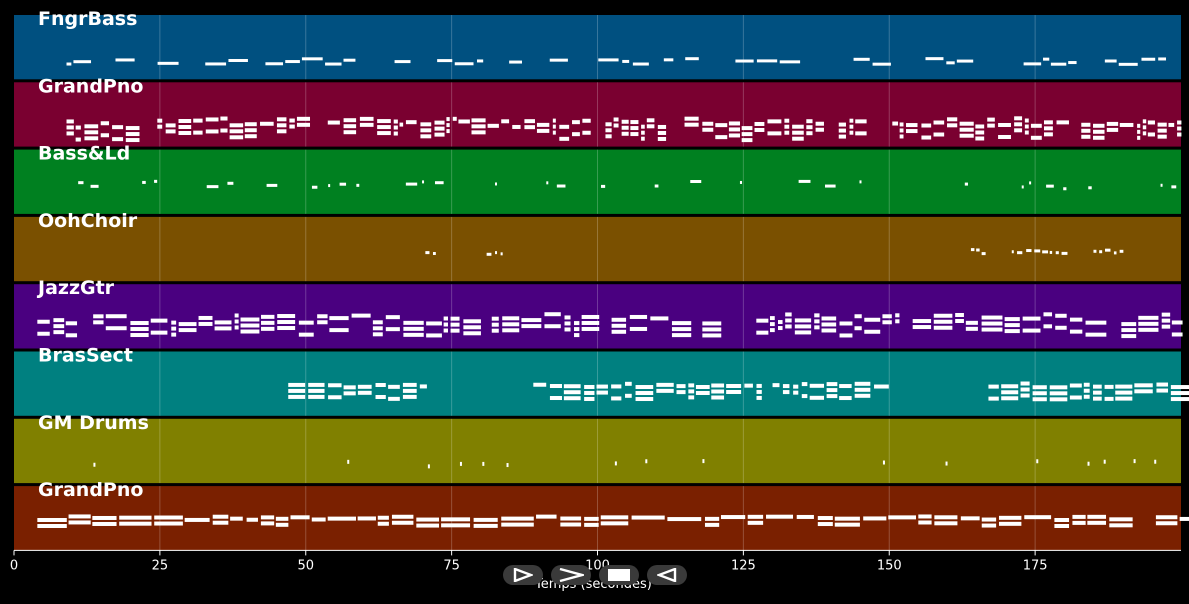  I want to click on next-button, so click(571, 575).